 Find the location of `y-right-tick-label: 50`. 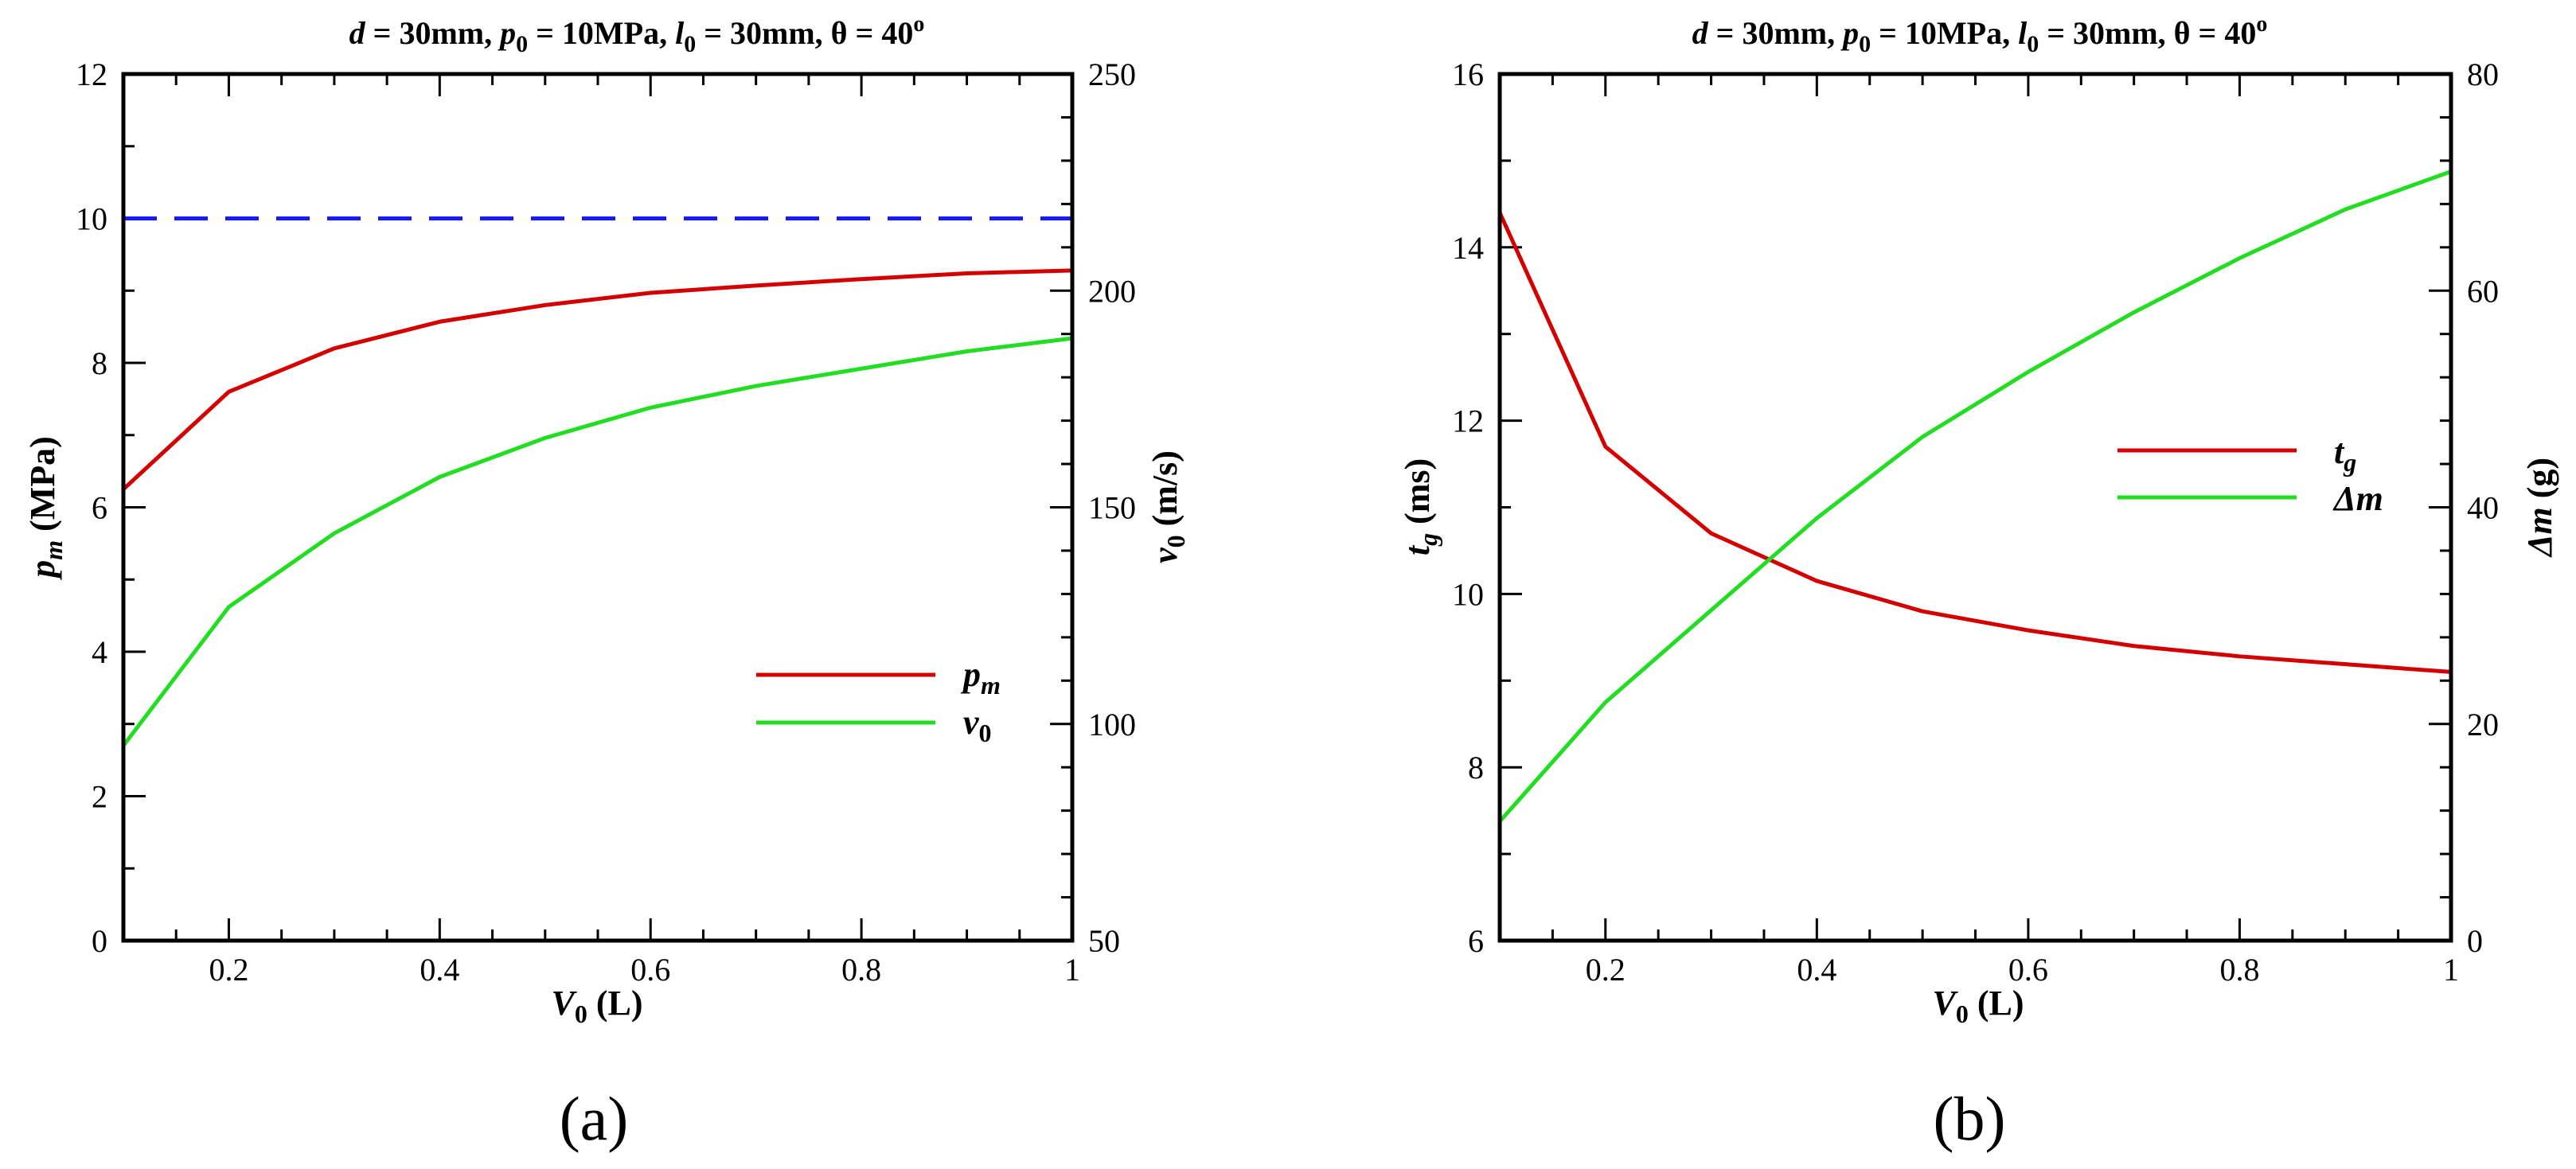

y-right-tick-label: 50 is located at coordinates (1104, 941).